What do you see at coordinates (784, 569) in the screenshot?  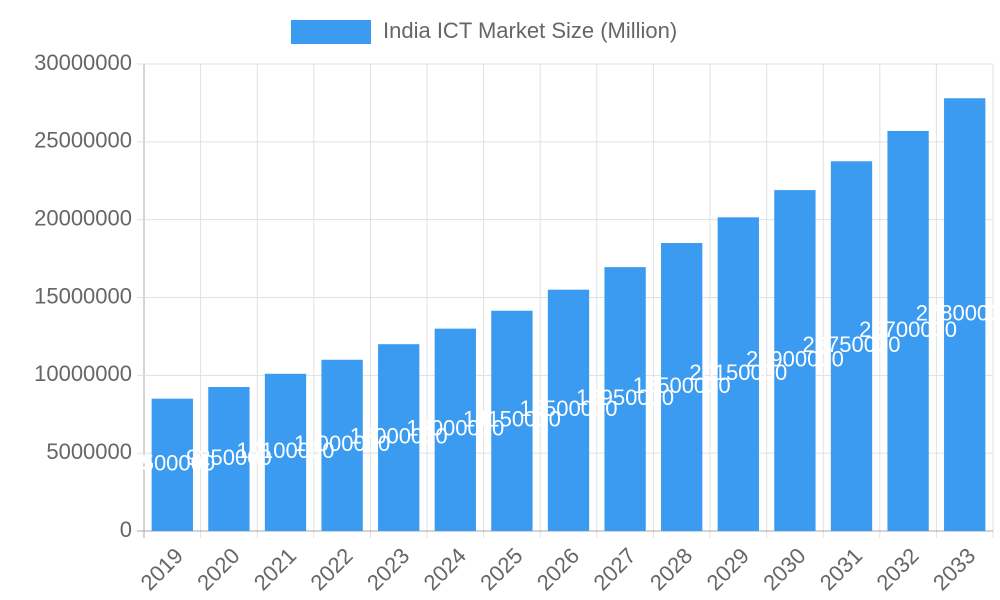 I see `x-tick-label: 2030` at bounding box center [784, 569].